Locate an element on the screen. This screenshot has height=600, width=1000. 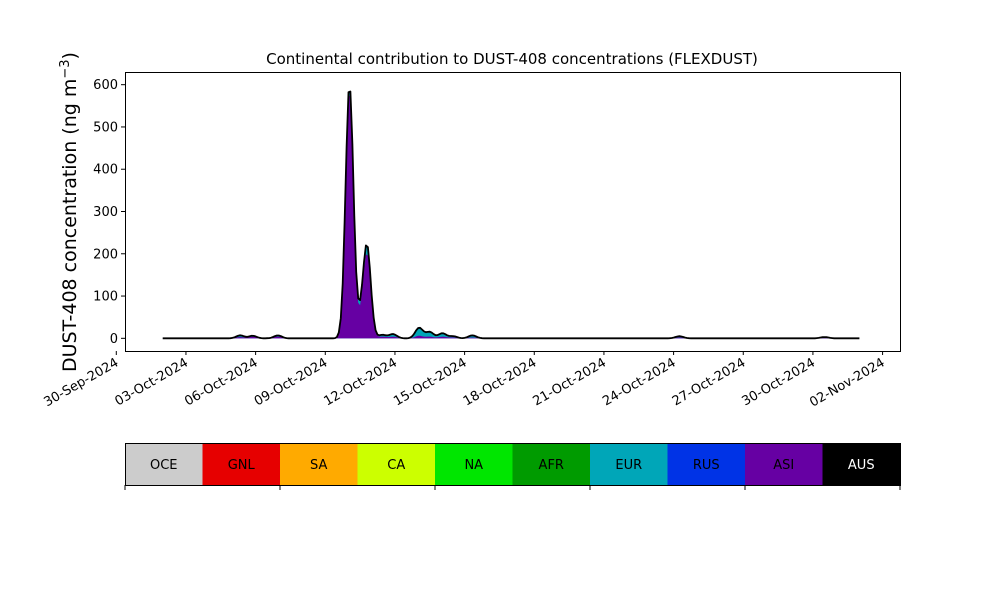
legend-label: AFR is located at coordinates (551, 465).